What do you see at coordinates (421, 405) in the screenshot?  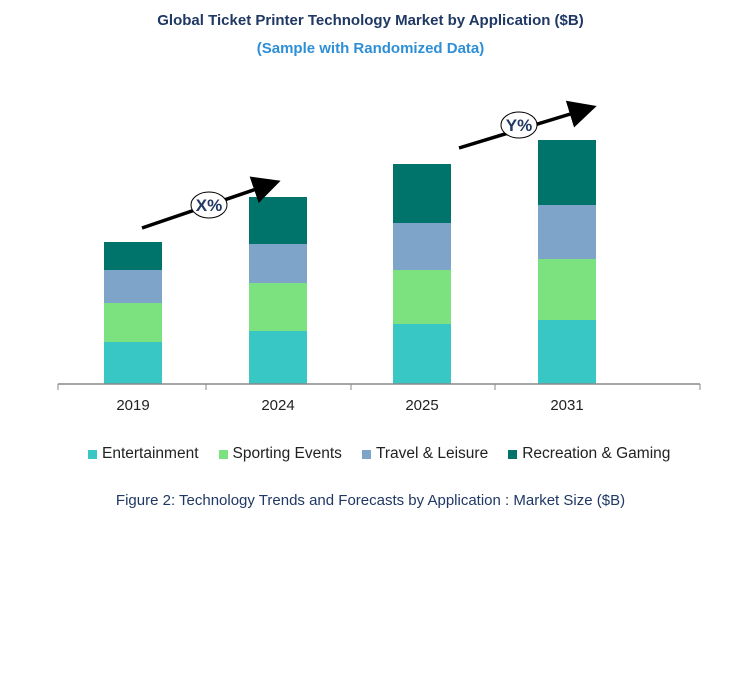 I see `x-tick-label: 2025` at bounding box center [421, 405].